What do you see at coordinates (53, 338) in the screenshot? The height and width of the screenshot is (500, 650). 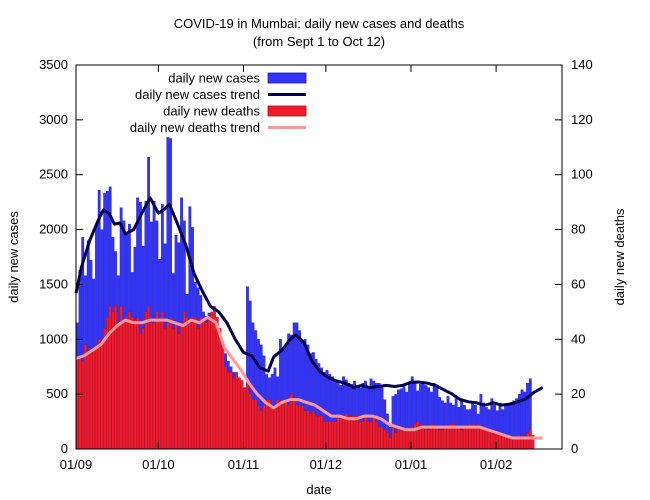 I see `left-tick-label: 1000` at bounding box center [53, 338].